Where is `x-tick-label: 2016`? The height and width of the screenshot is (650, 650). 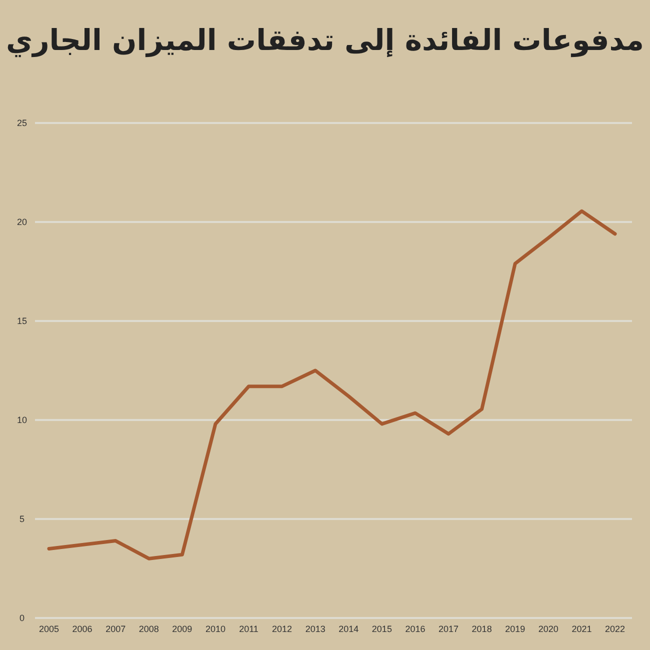 x-tick-label: 2016 is located at coordinates (415, 629).